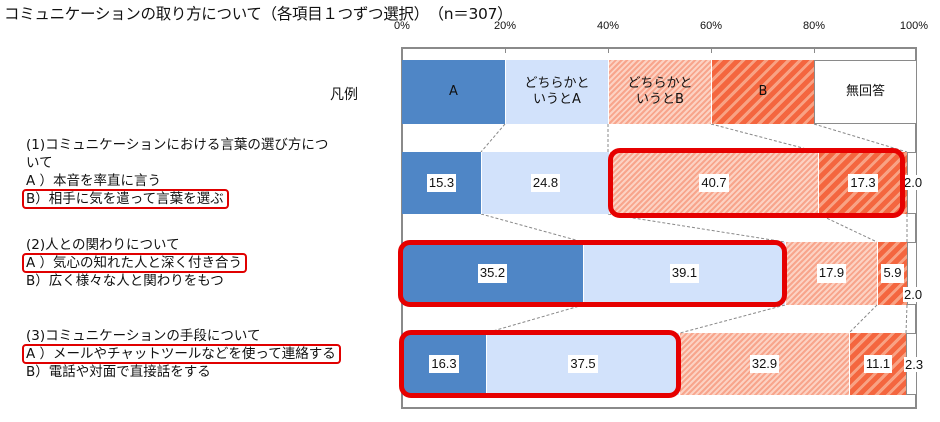  I want to click on value-label: 24.8, so click(545, 183).